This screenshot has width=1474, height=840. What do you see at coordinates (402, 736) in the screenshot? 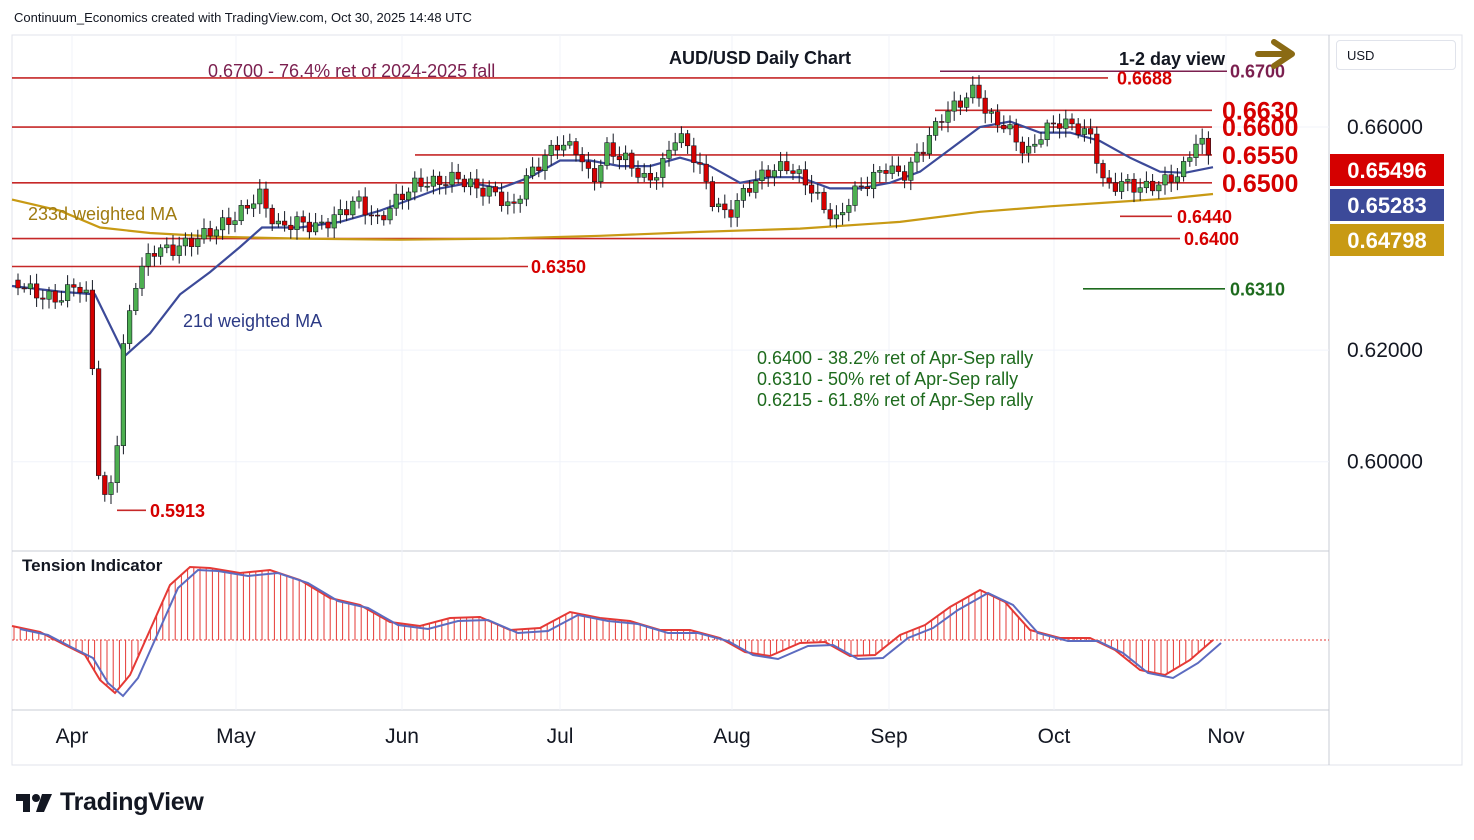
I see `x-tick-label: Jun` at bounding box center [402, 736].